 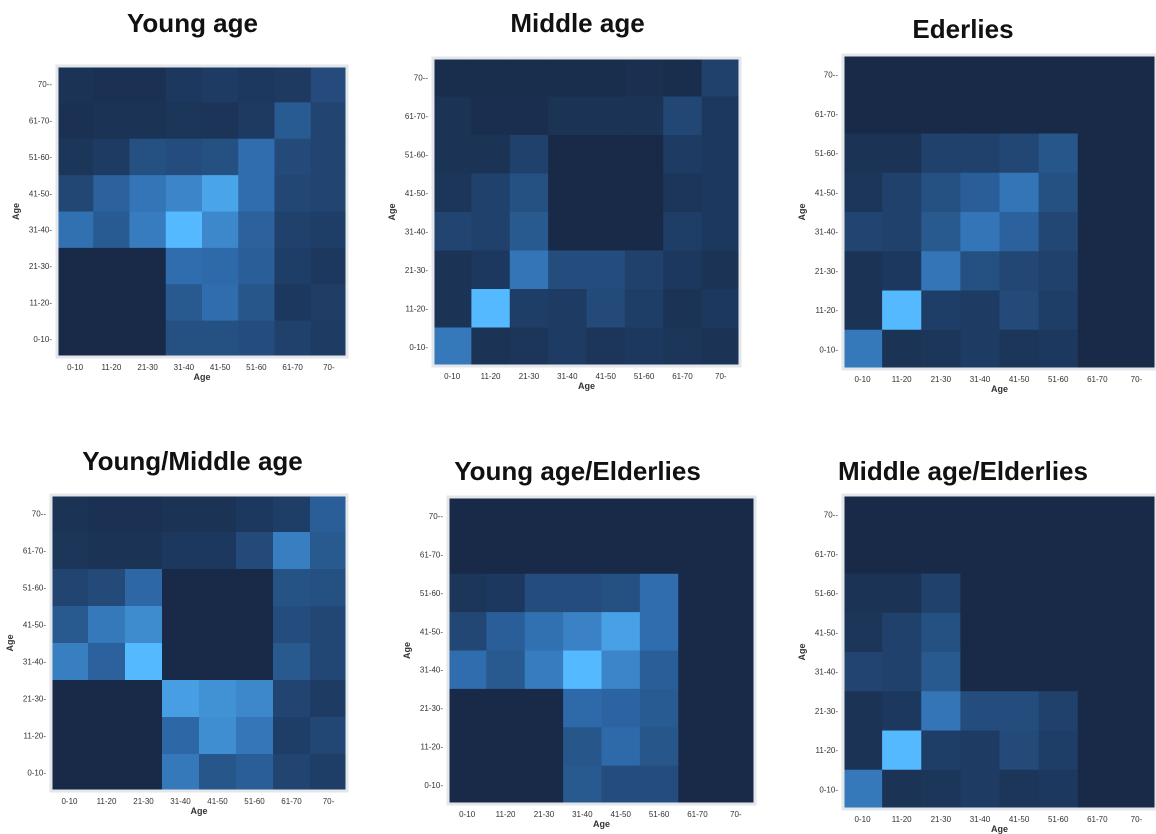 I want to click on y-tick-label: 41-50-, so click(x=826, y=192).